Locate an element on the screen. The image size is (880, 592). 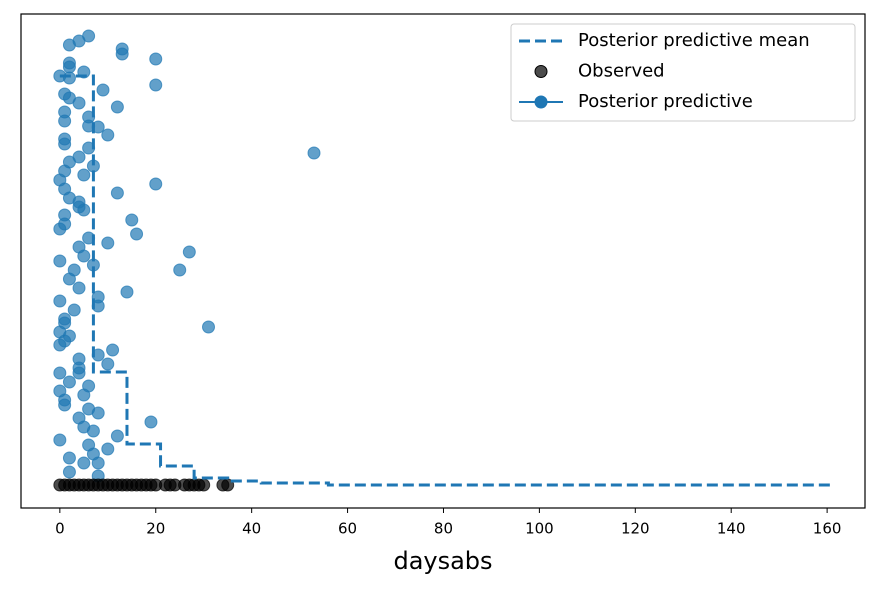
x-tick-label: 120 is located at coordinates (635, 529).